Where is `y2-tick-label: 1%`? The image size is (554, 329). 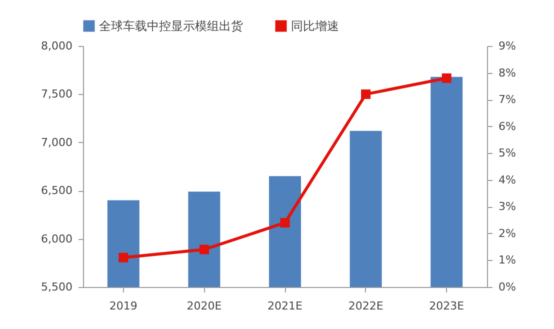
y2-tick-label: 1% is located at coordinates (507, 260).